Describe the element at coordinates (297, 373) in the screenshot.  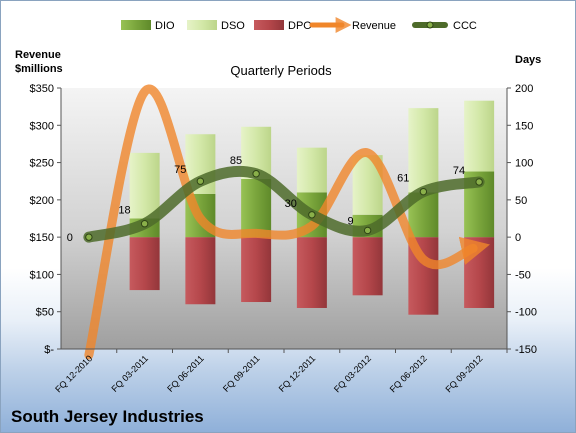
I see `x-tick-label: FQ 12-2011` at that location.